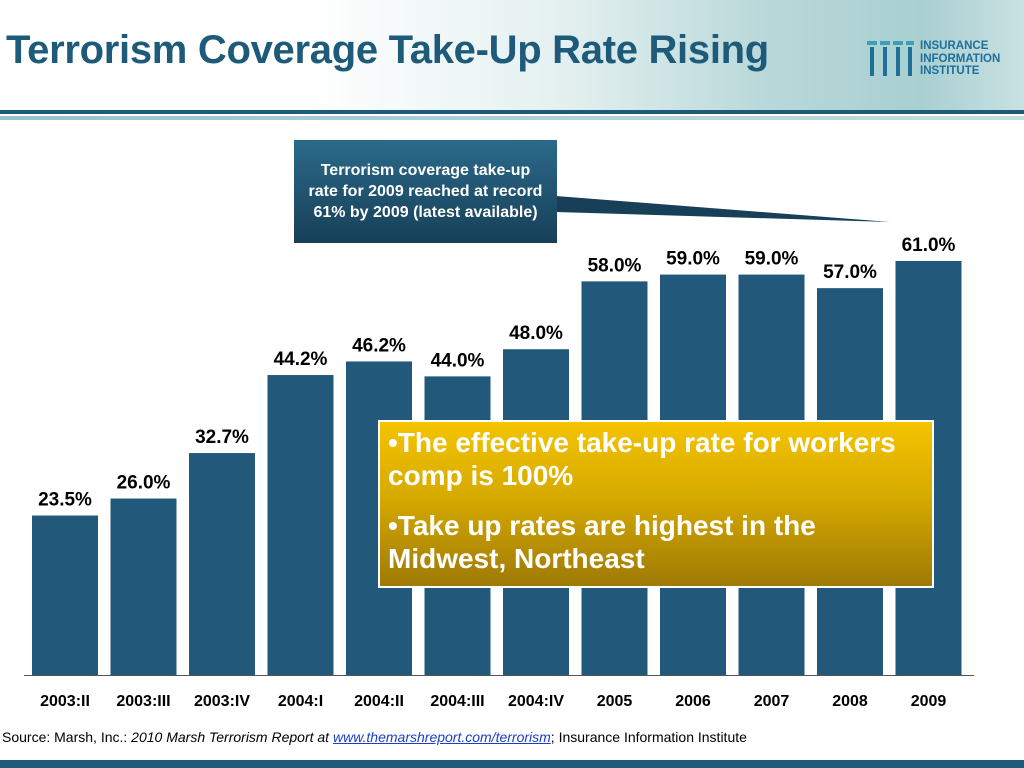 The width and height of the screenshot is (1024, 768). Describe the element at coordinates (512, 118) in the screenshot. I see `header-rule-light` at that location.